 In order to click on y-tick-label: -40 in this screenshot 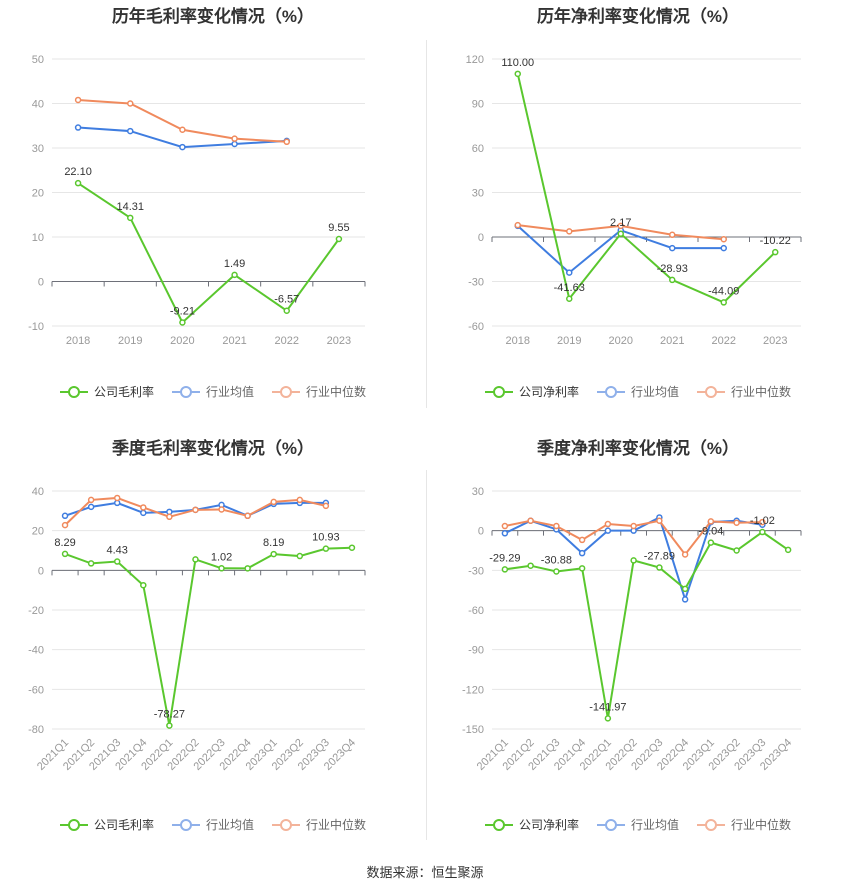, I will do `click(36, 651)`.